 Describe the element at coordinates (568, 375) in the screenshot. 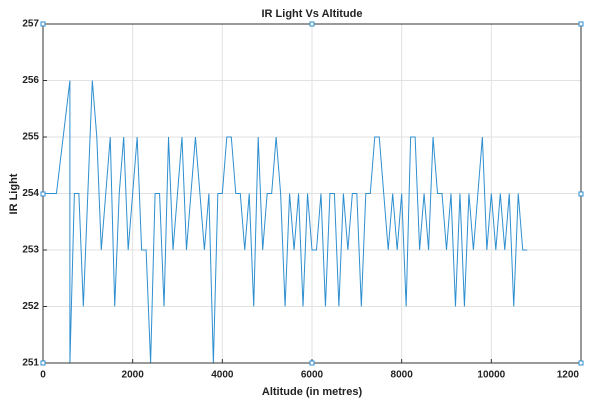

I see `x-tick-label: 1200` at that location.